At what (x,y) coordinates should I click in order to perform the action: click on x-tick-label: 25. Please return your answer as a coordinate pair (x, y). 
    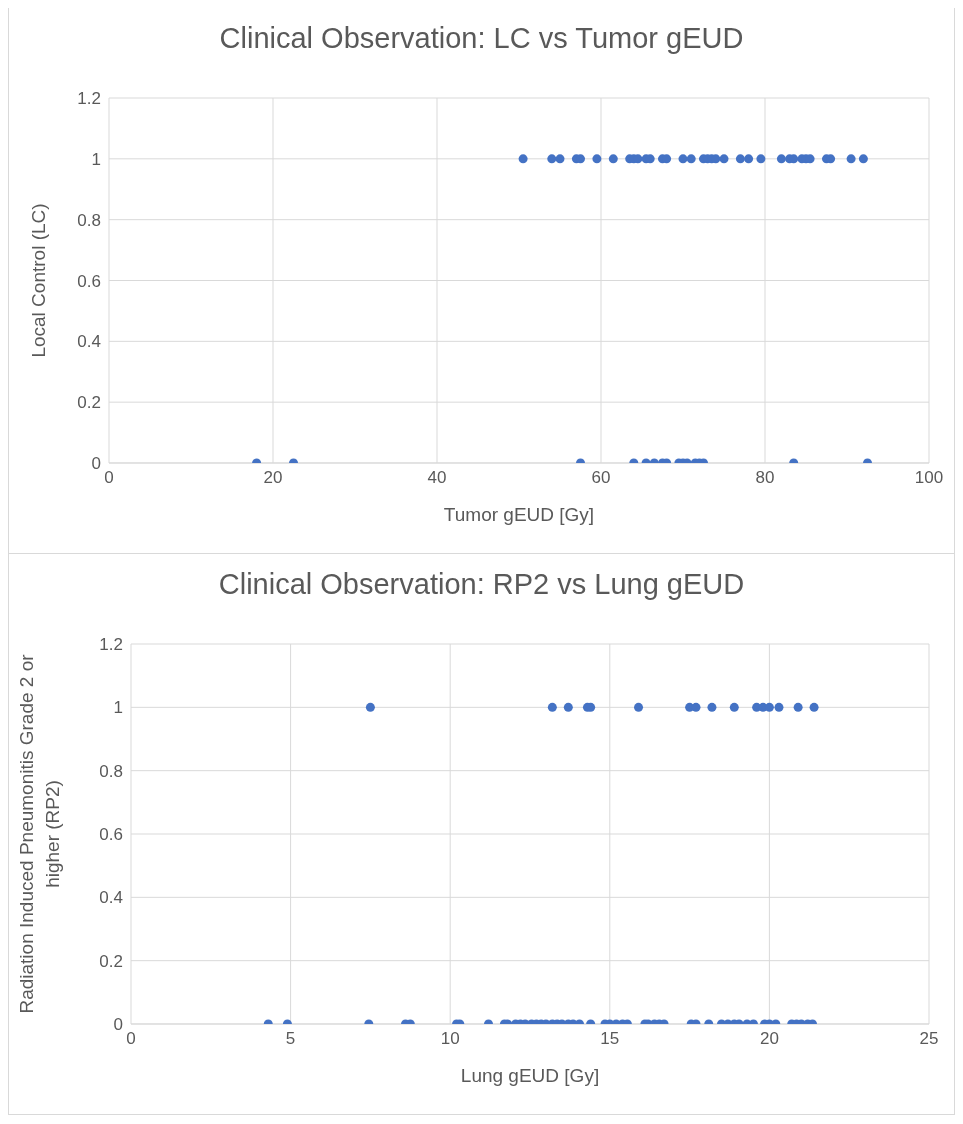
    Looking at the image, I should click on (929, 1039).